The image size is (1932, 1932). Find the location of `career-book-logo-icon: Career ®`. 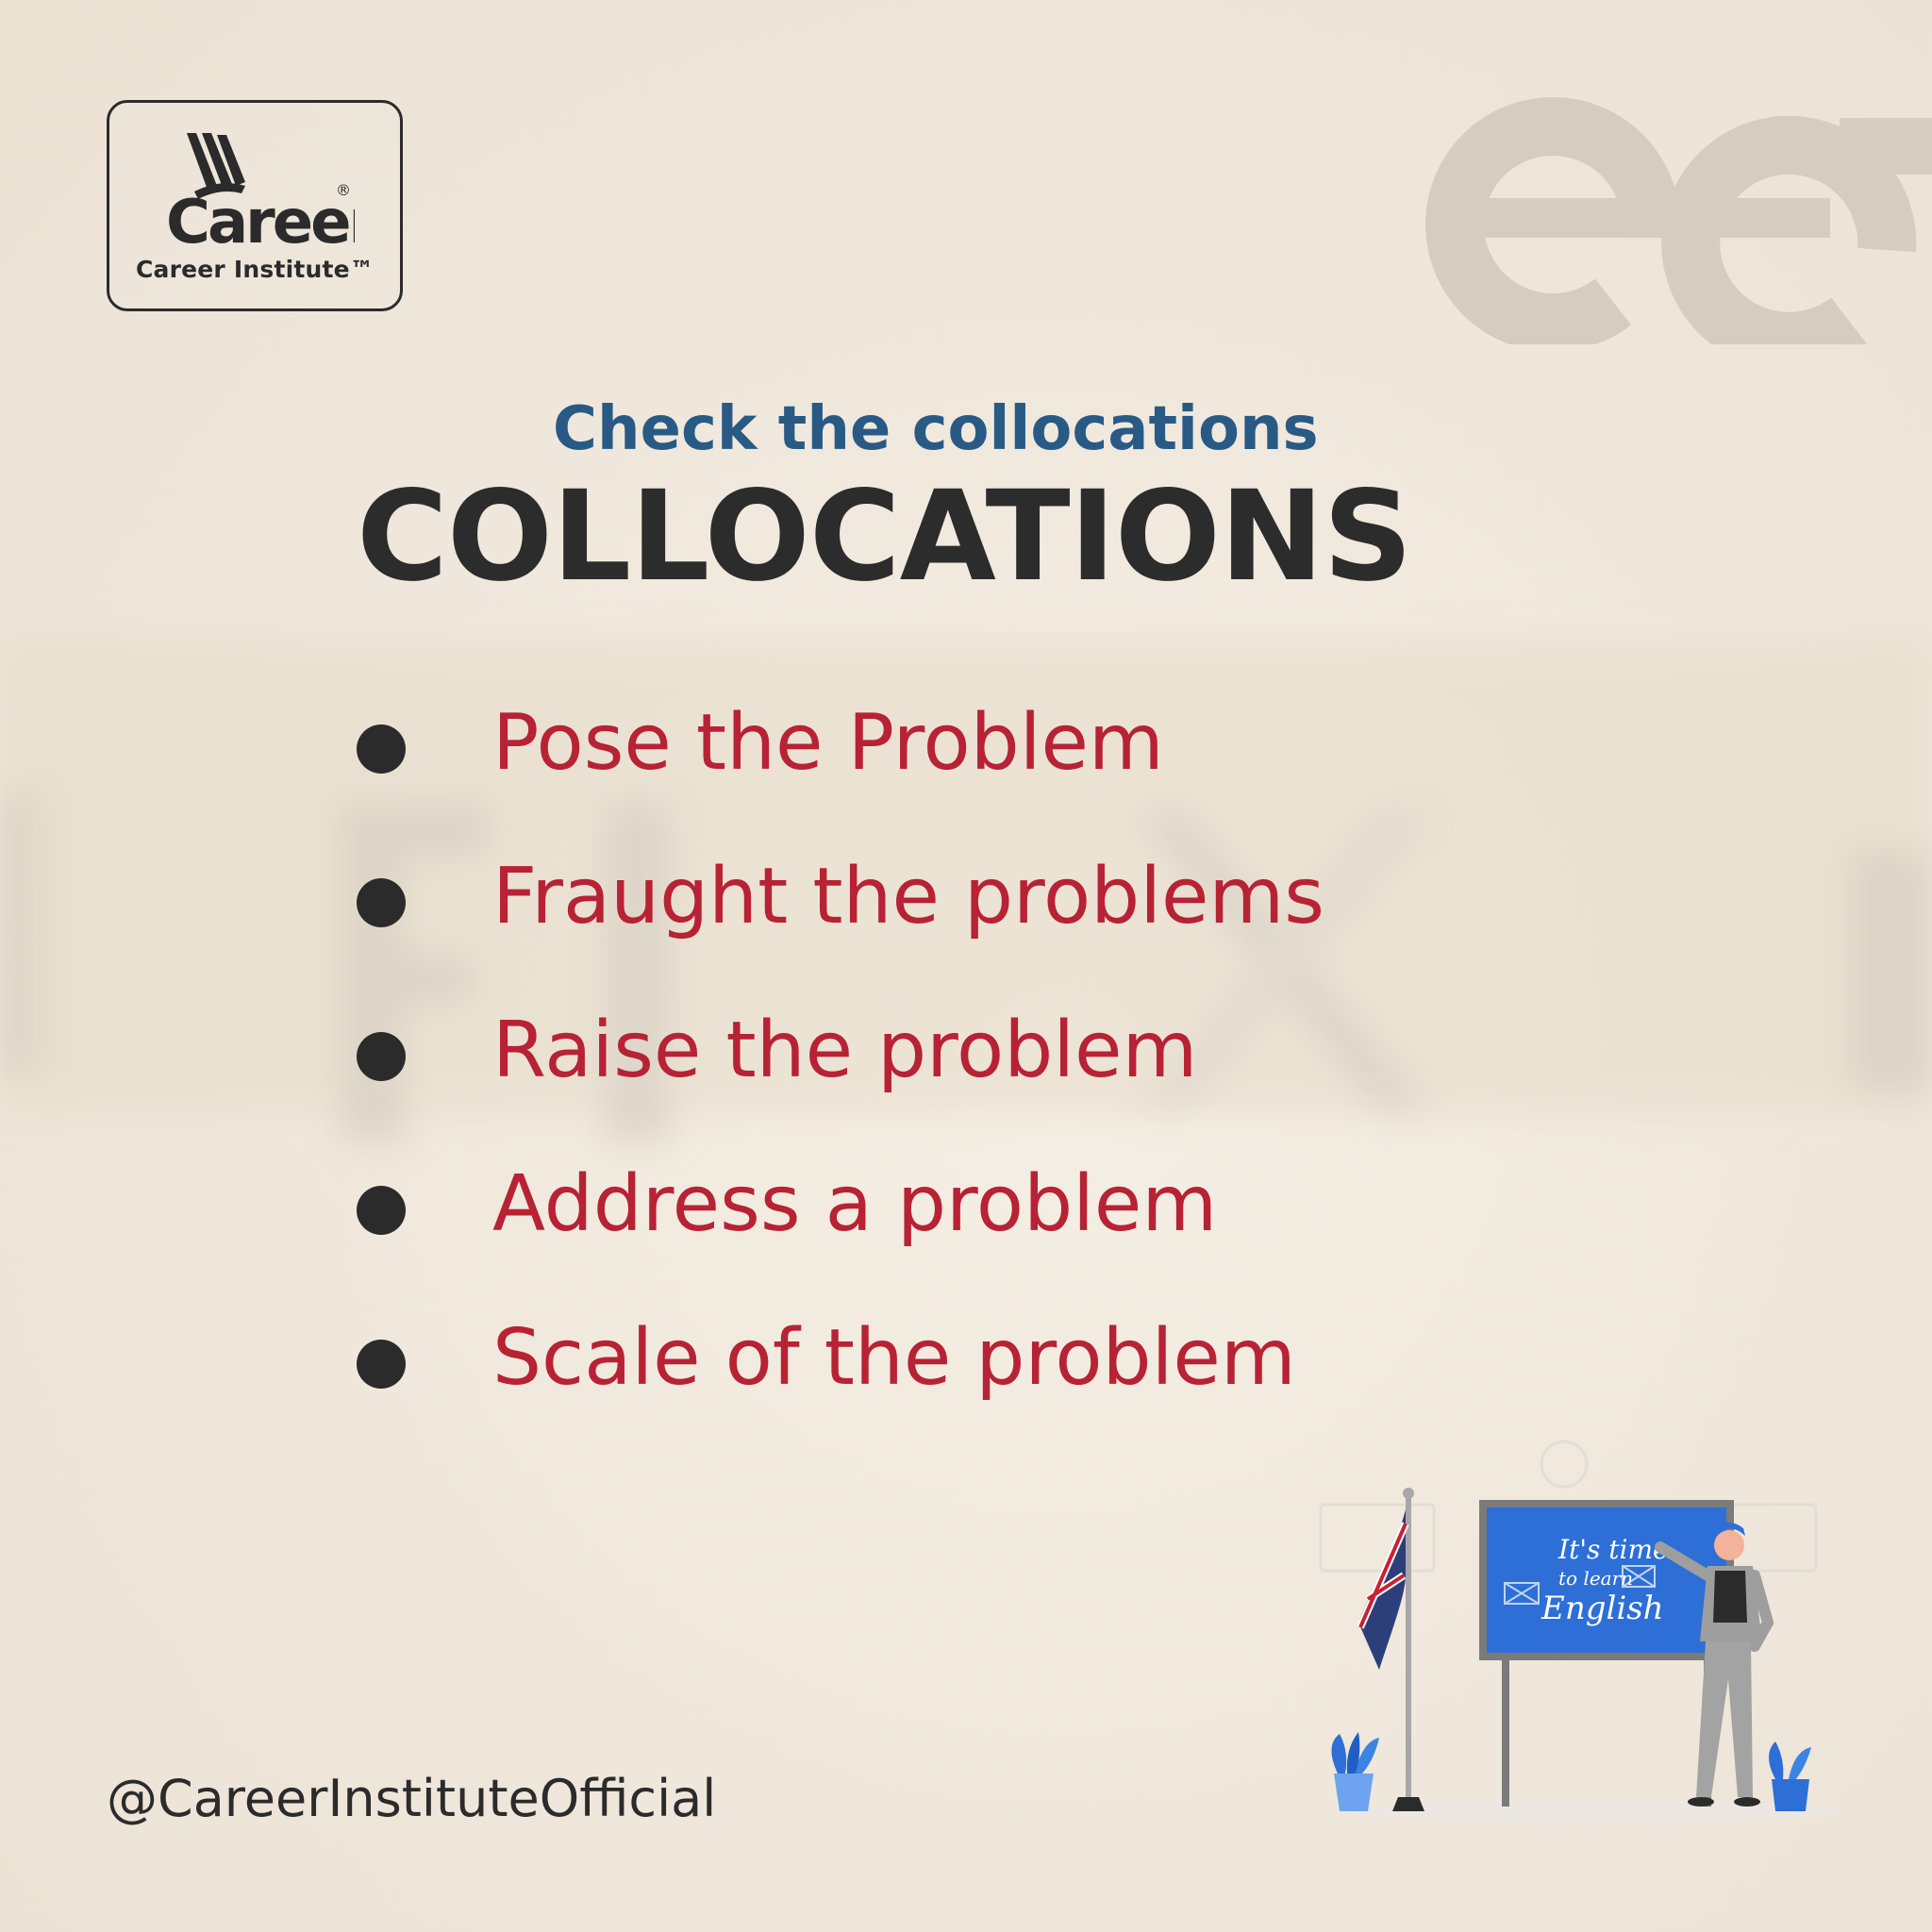

career-book-logo-icon: Career ® is located at coordinates (260, 194).